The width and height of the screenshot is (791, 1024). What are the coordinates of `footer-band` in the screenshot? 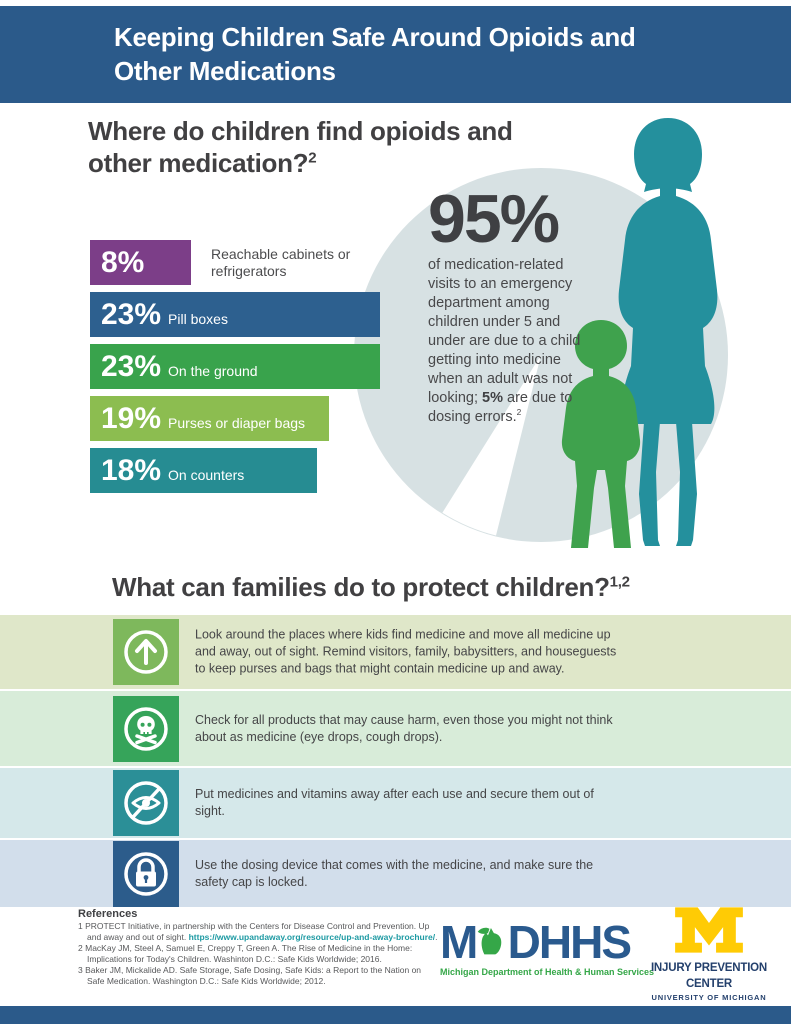 It's located at (395, 1015).